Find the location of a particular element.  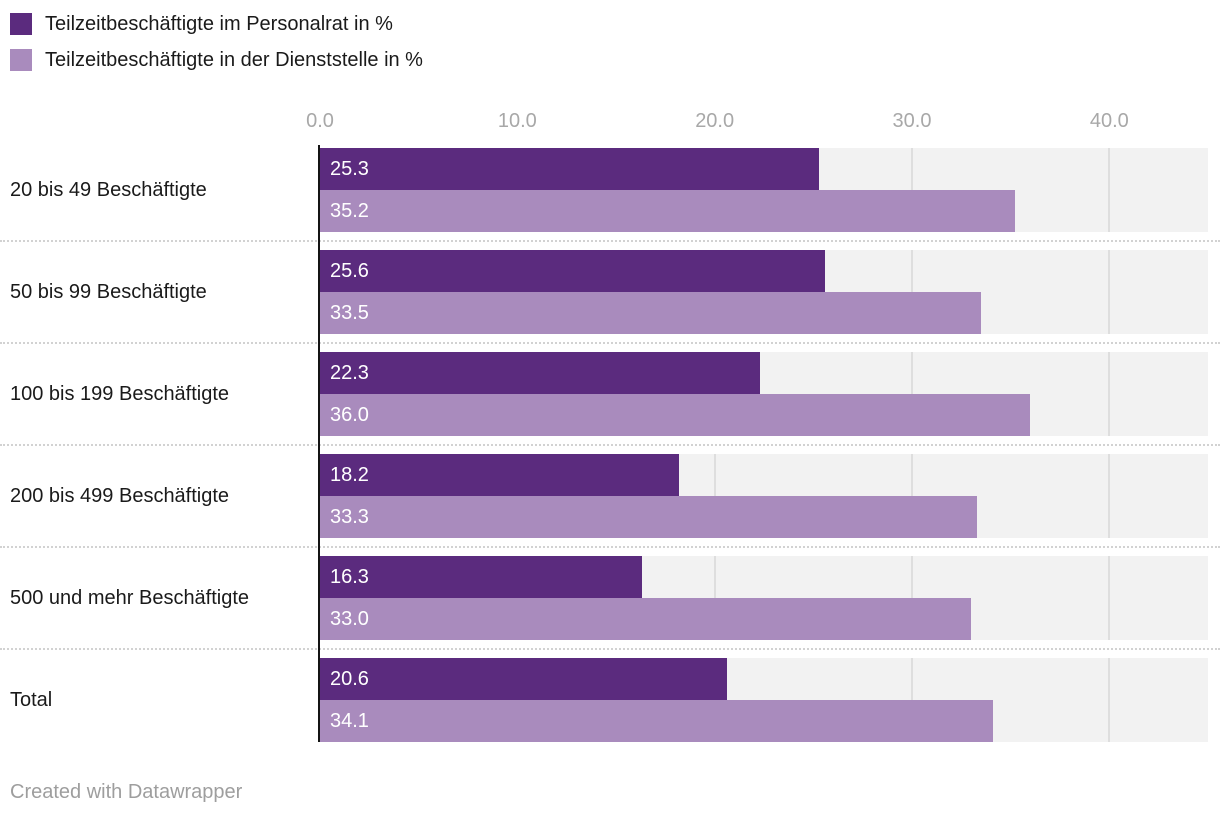

bar-value-label: 20.6 is located at coordinates (349, 679).